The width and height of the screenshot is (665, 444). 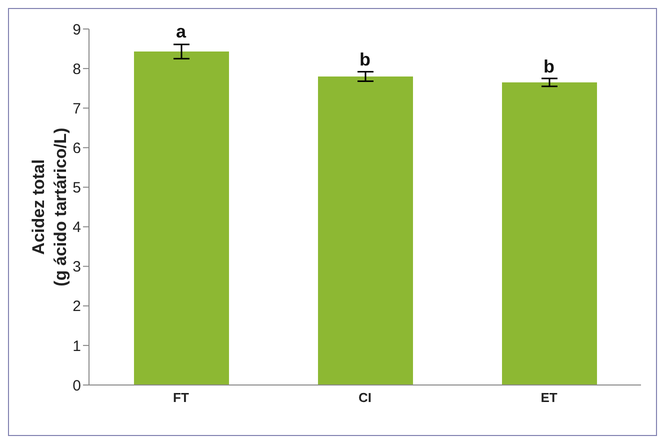 I want to click on y-tick-label: 6, so click(x=76, y=148).